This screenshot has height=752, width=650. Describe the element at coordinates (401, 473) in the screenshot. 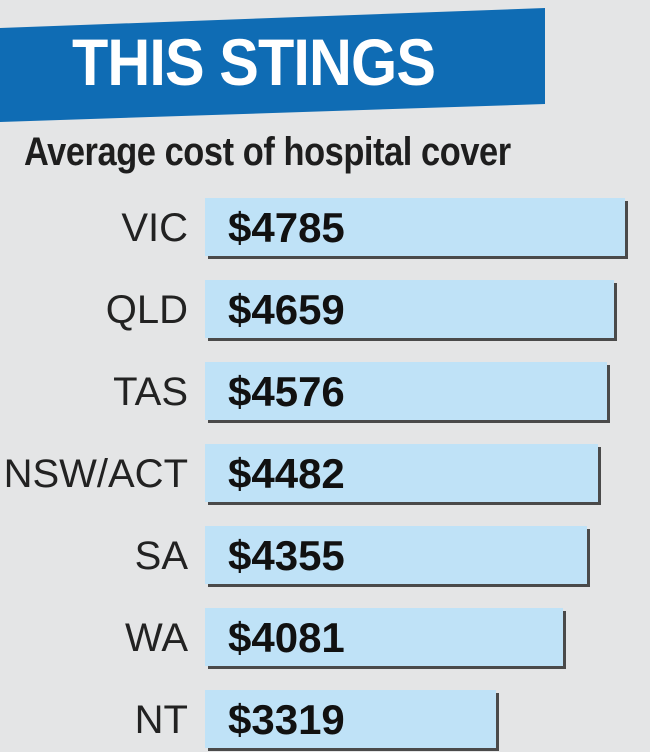

I see `bar-nswact` at that location.